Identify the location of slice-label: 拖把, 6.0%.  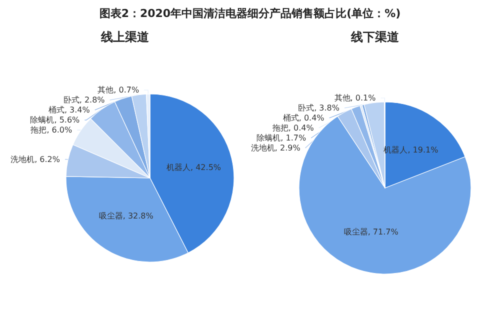
(51, 130).